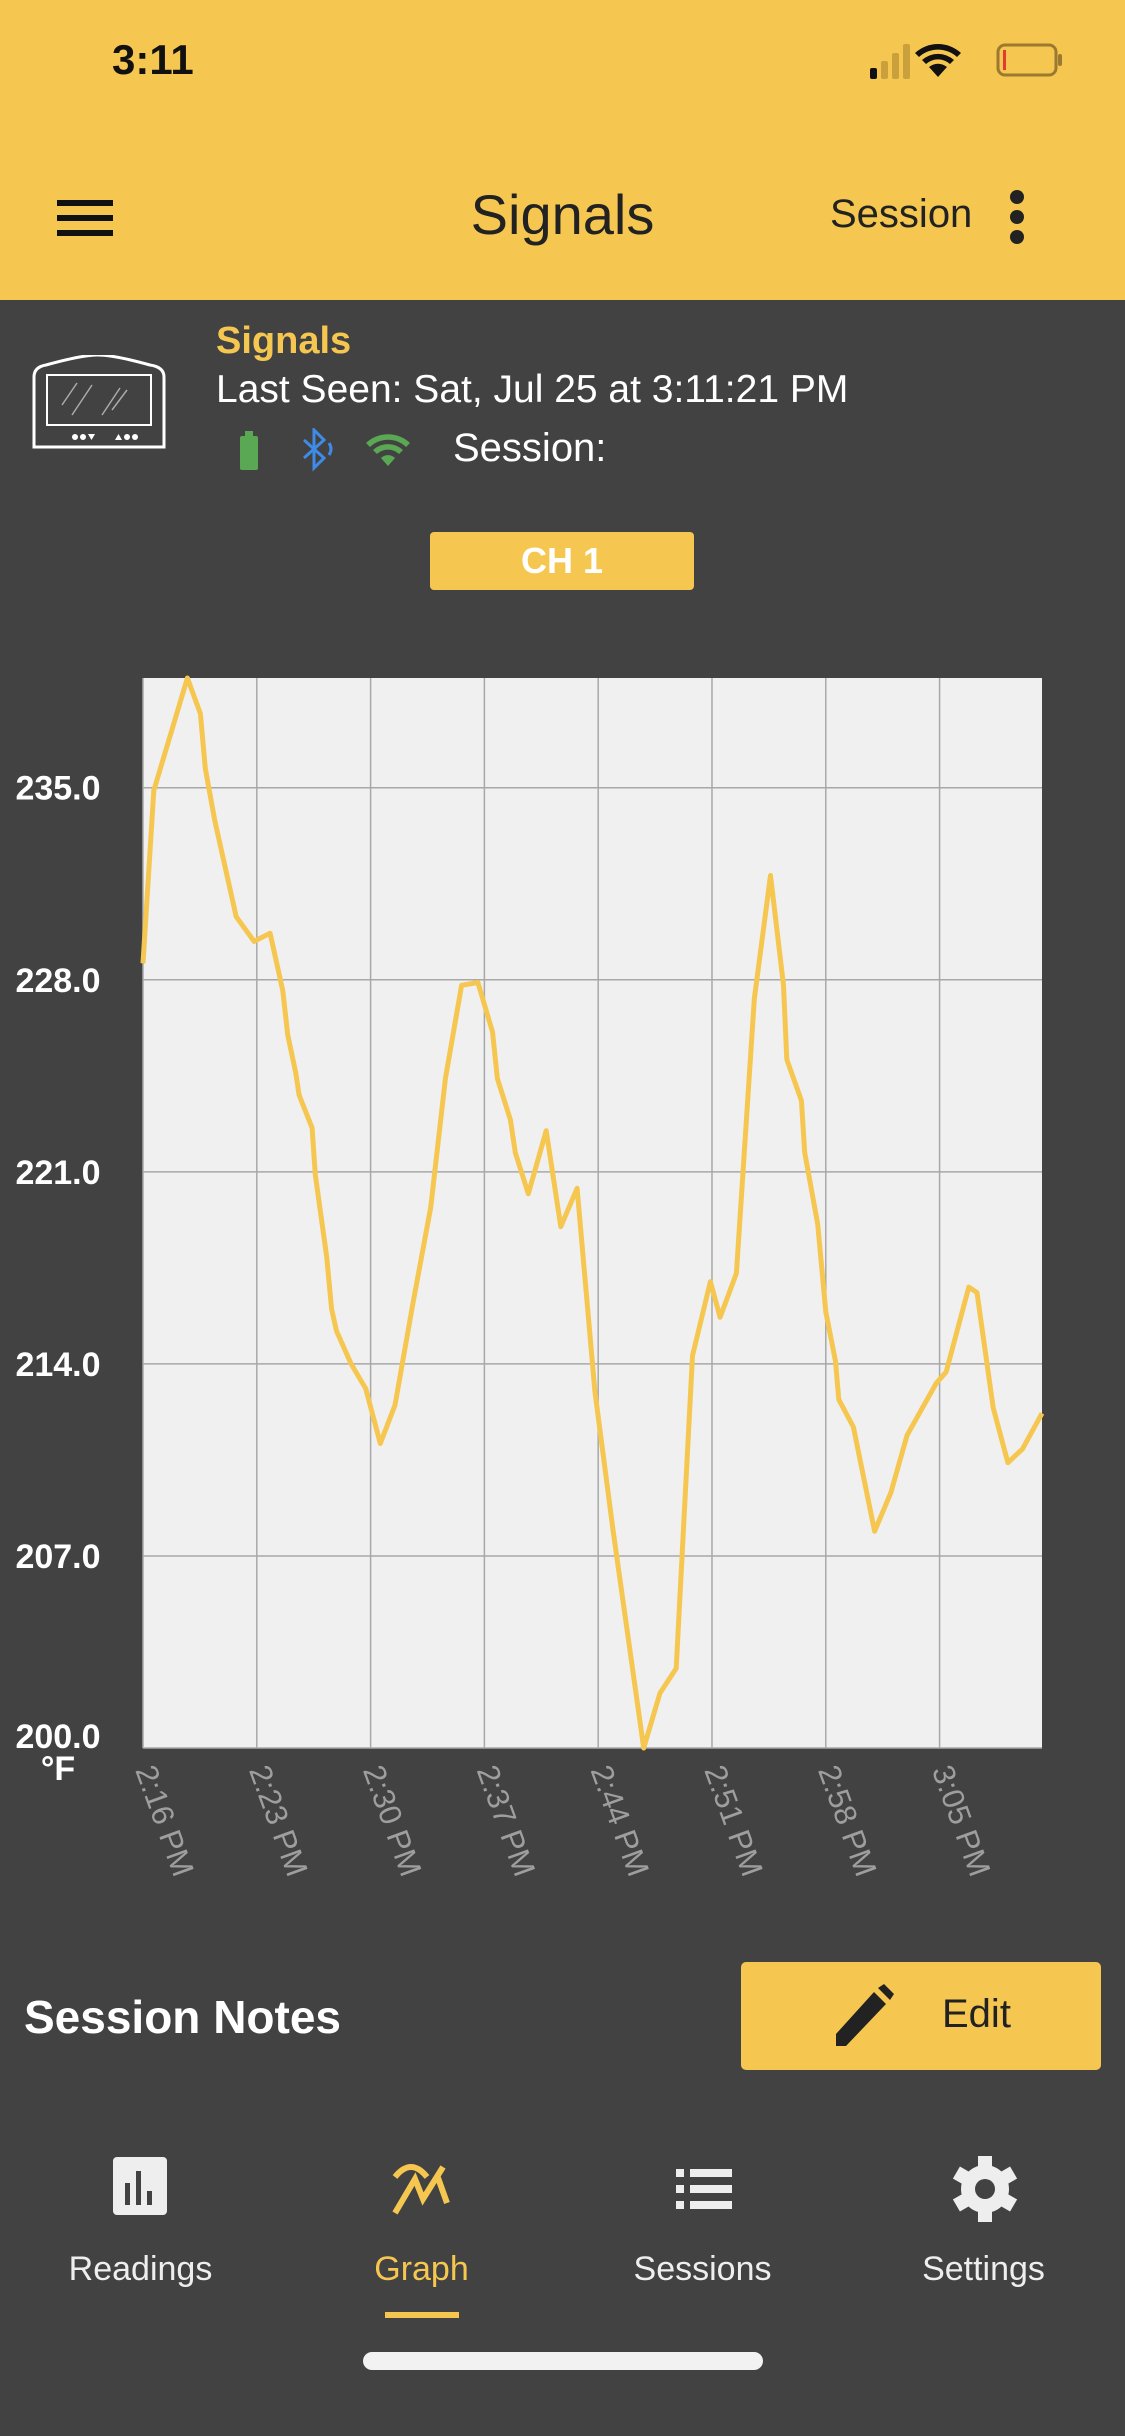  Describe the element at coordinates (99, 402) in the screenshot. I see `device-icon` at that location.